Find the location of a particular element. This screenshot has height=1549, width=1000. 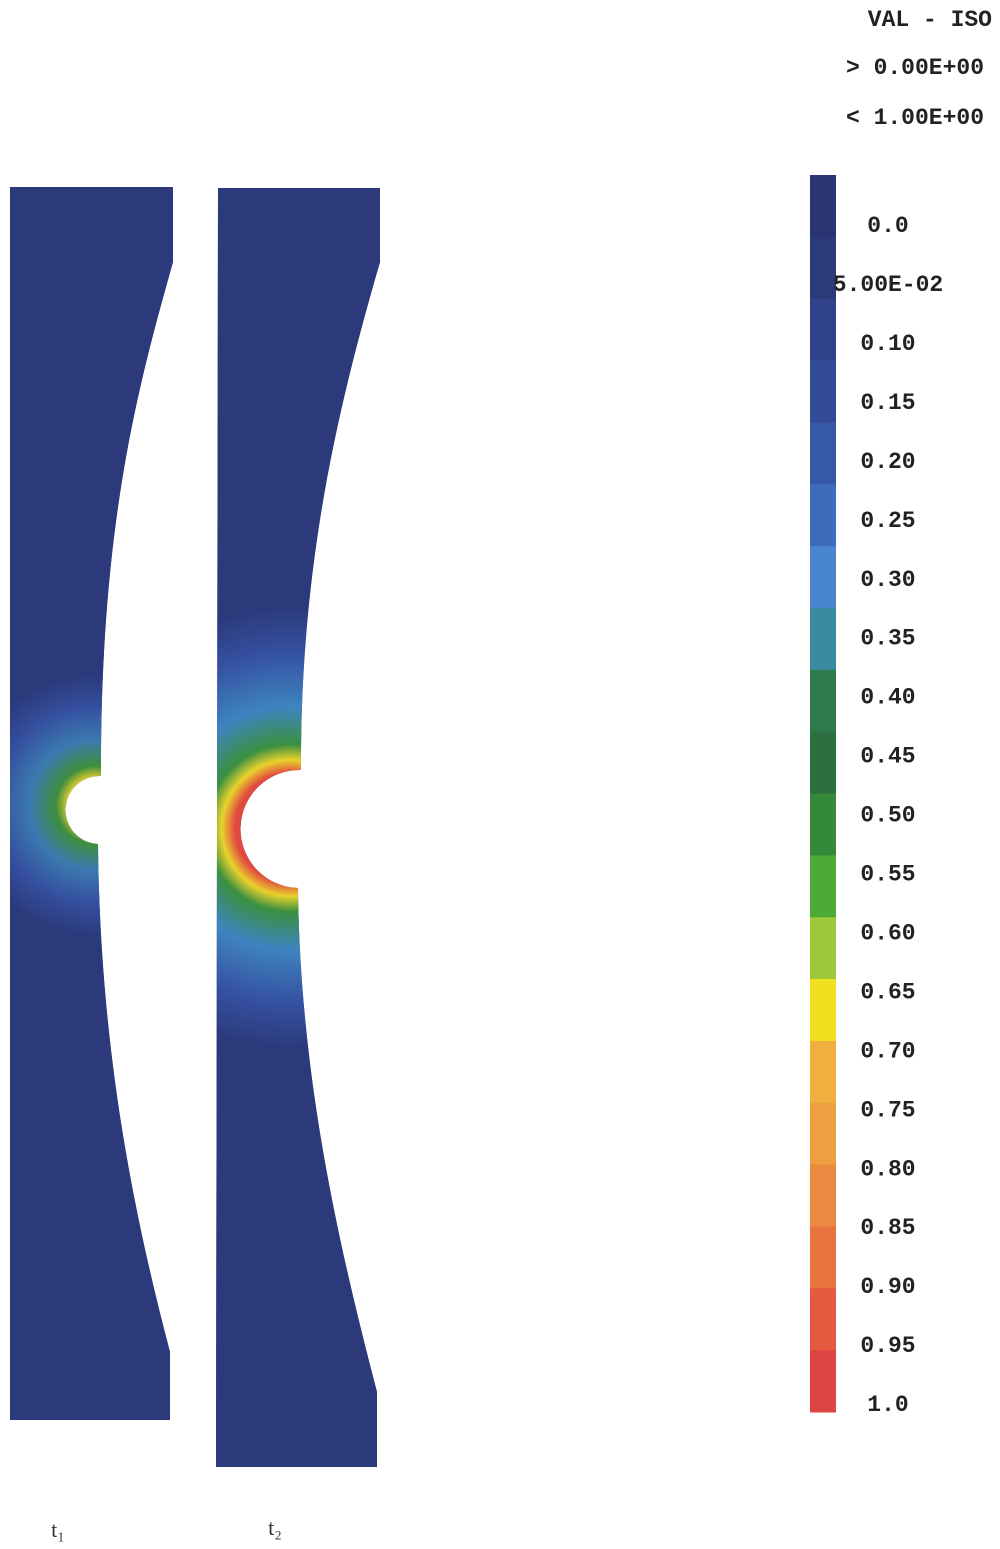

colorbar-label: 5.00E-02 is located at coordinates (888, 285).